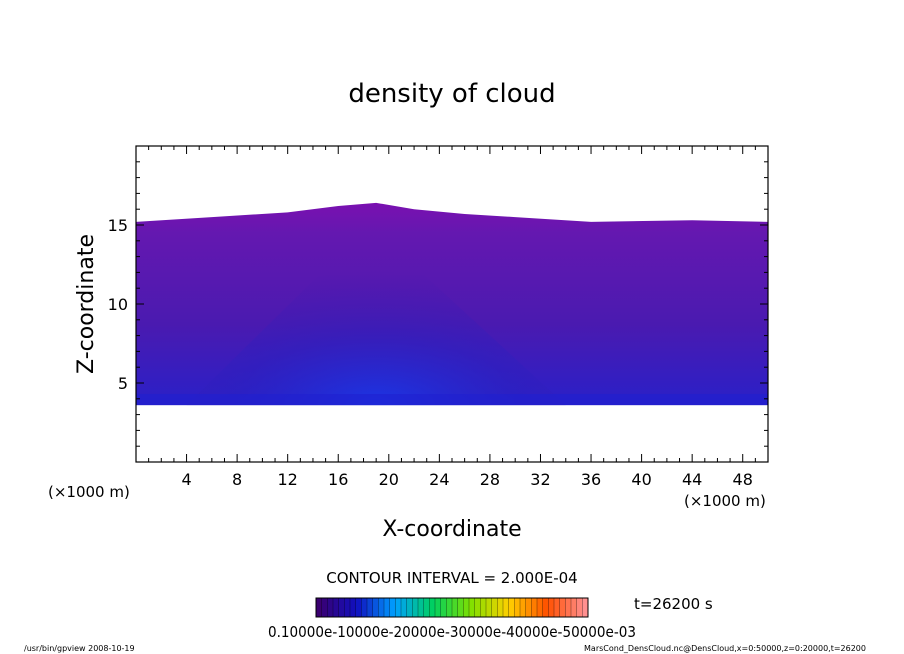 The width and height of the screenshot is (904, 654). I want to click on x-tick-label: 16, so click(338, 479).